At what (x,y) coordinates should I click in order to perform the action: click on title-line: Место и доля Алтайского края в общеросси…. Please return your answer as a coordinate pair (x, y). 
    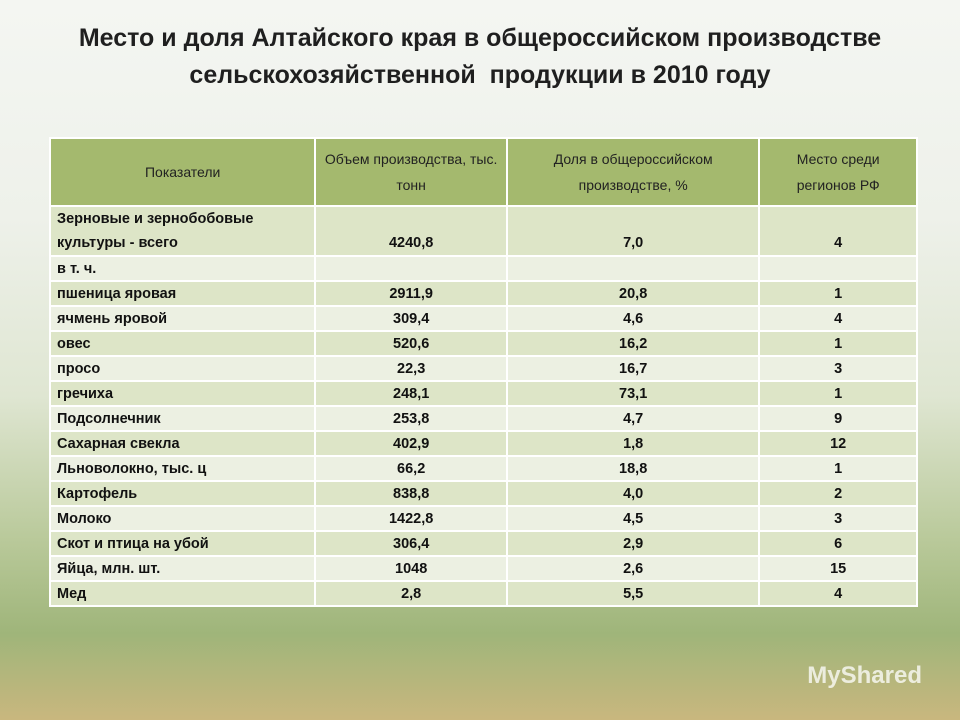
    Looking at the image, I should click on (480, 38).